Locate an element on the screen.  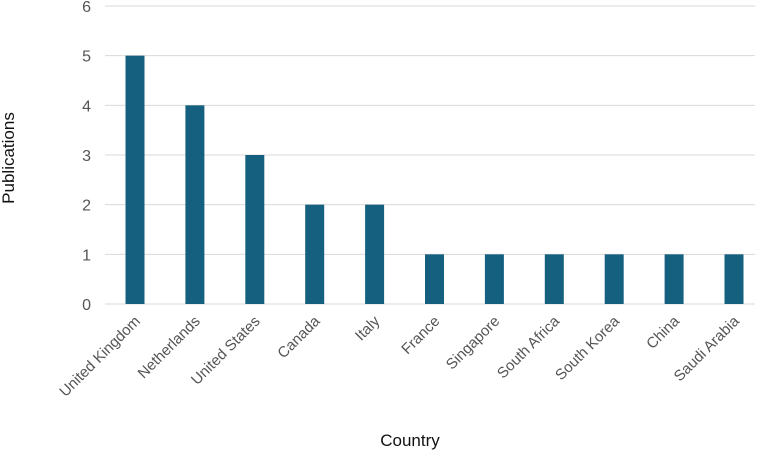
y-tick-label: 0 is located at coordinates (86, 305).